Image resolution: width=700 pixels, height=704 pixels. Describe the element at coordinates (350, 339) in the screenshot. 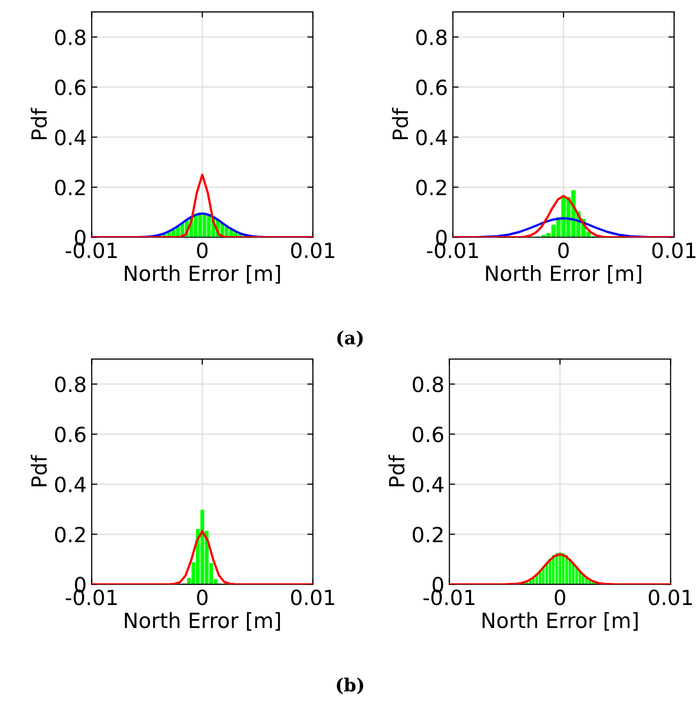

I see `text: (a)` at that location.